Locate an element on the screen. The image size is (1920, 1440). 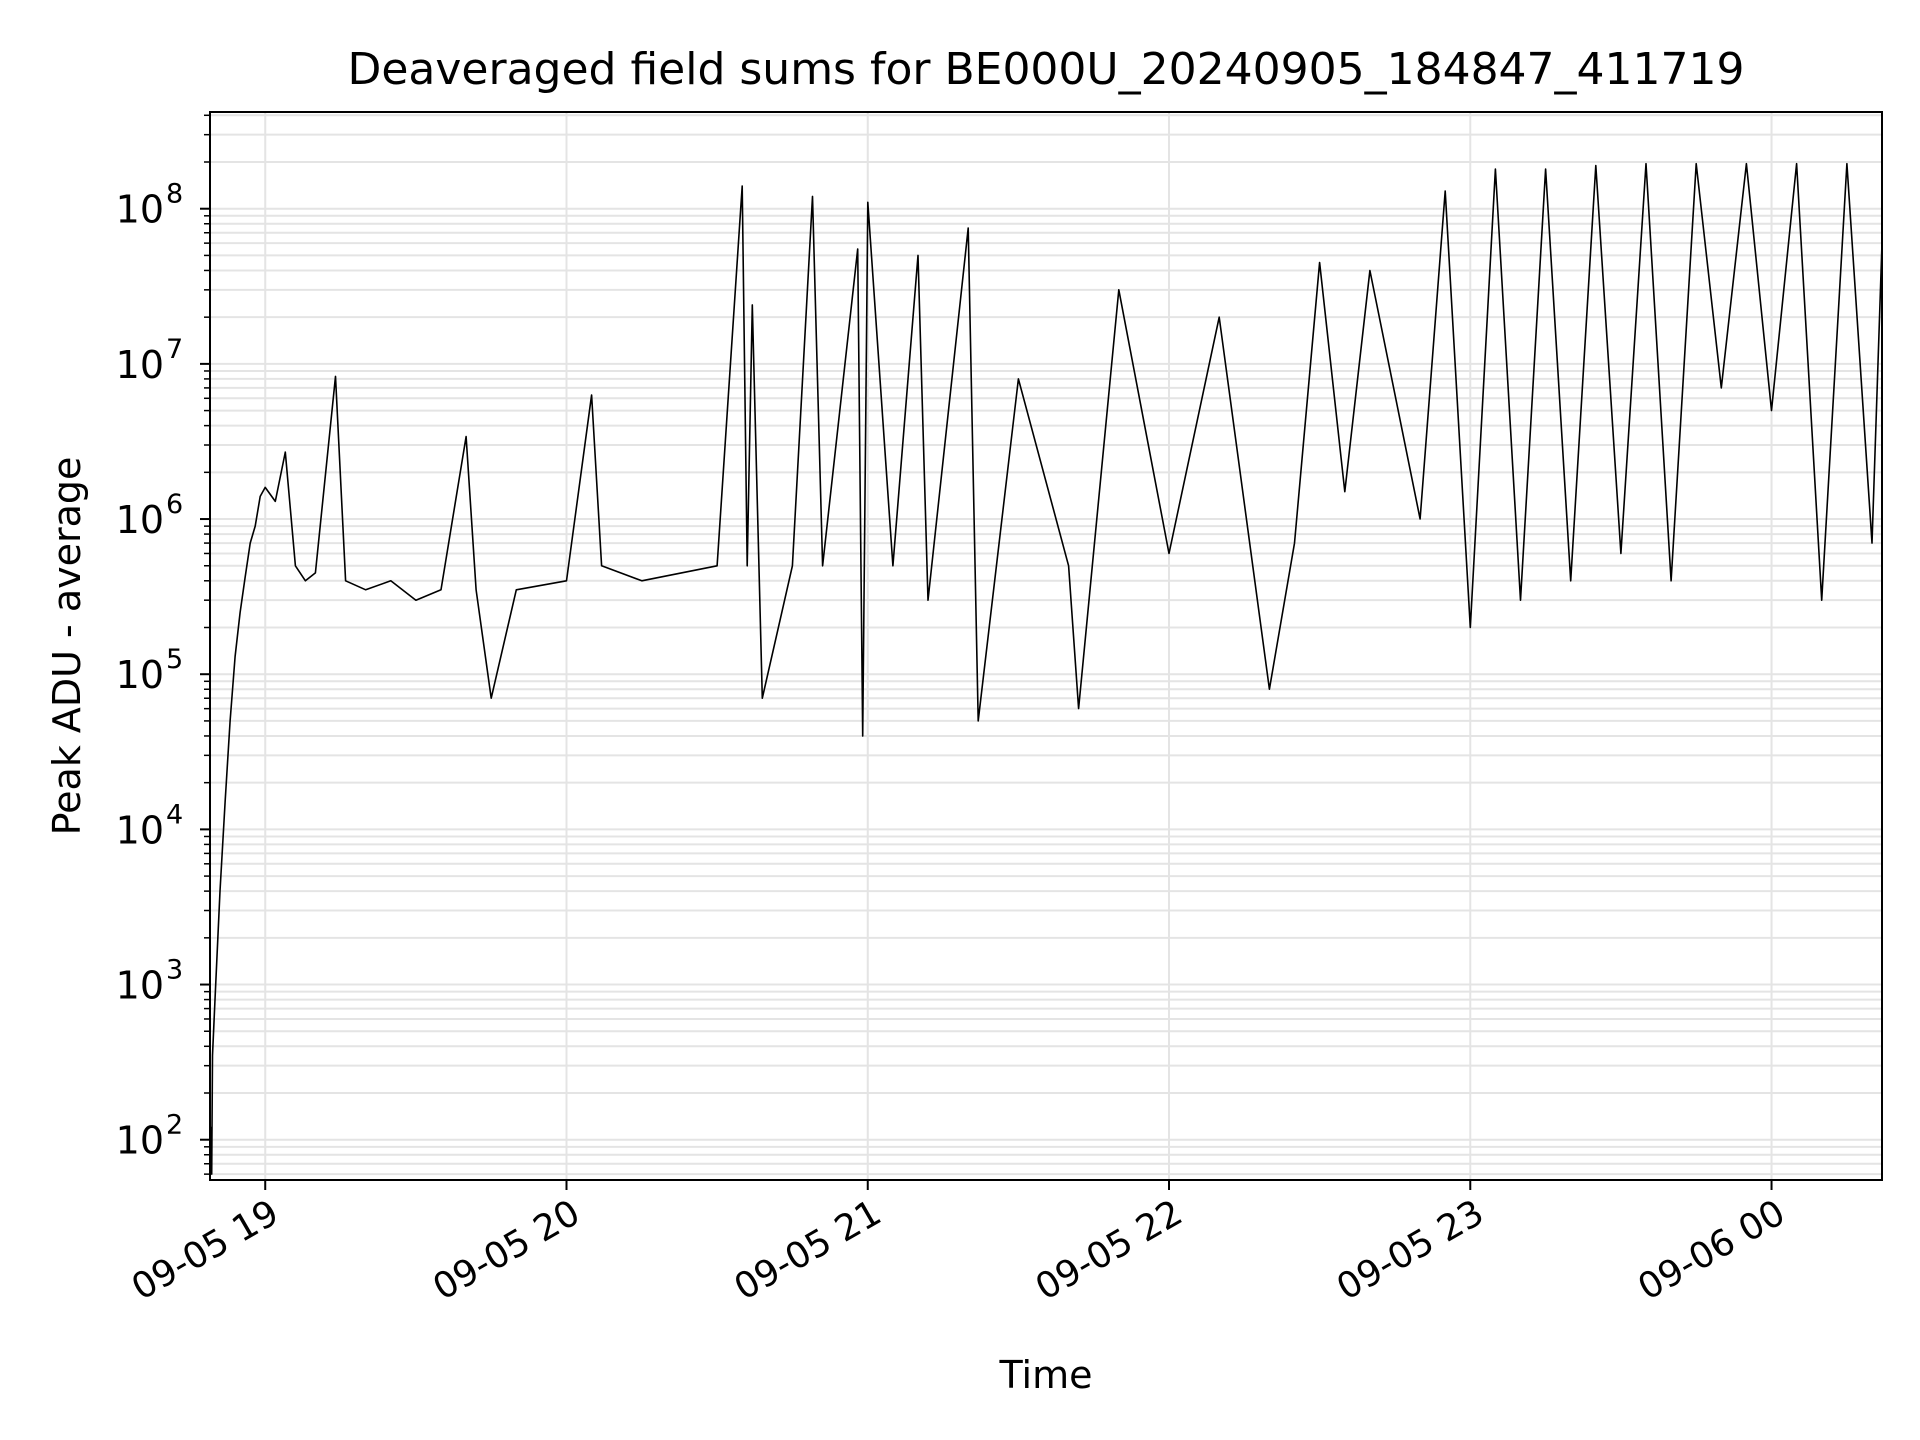
y-minor-ticks is located at coordinates (207, 644).